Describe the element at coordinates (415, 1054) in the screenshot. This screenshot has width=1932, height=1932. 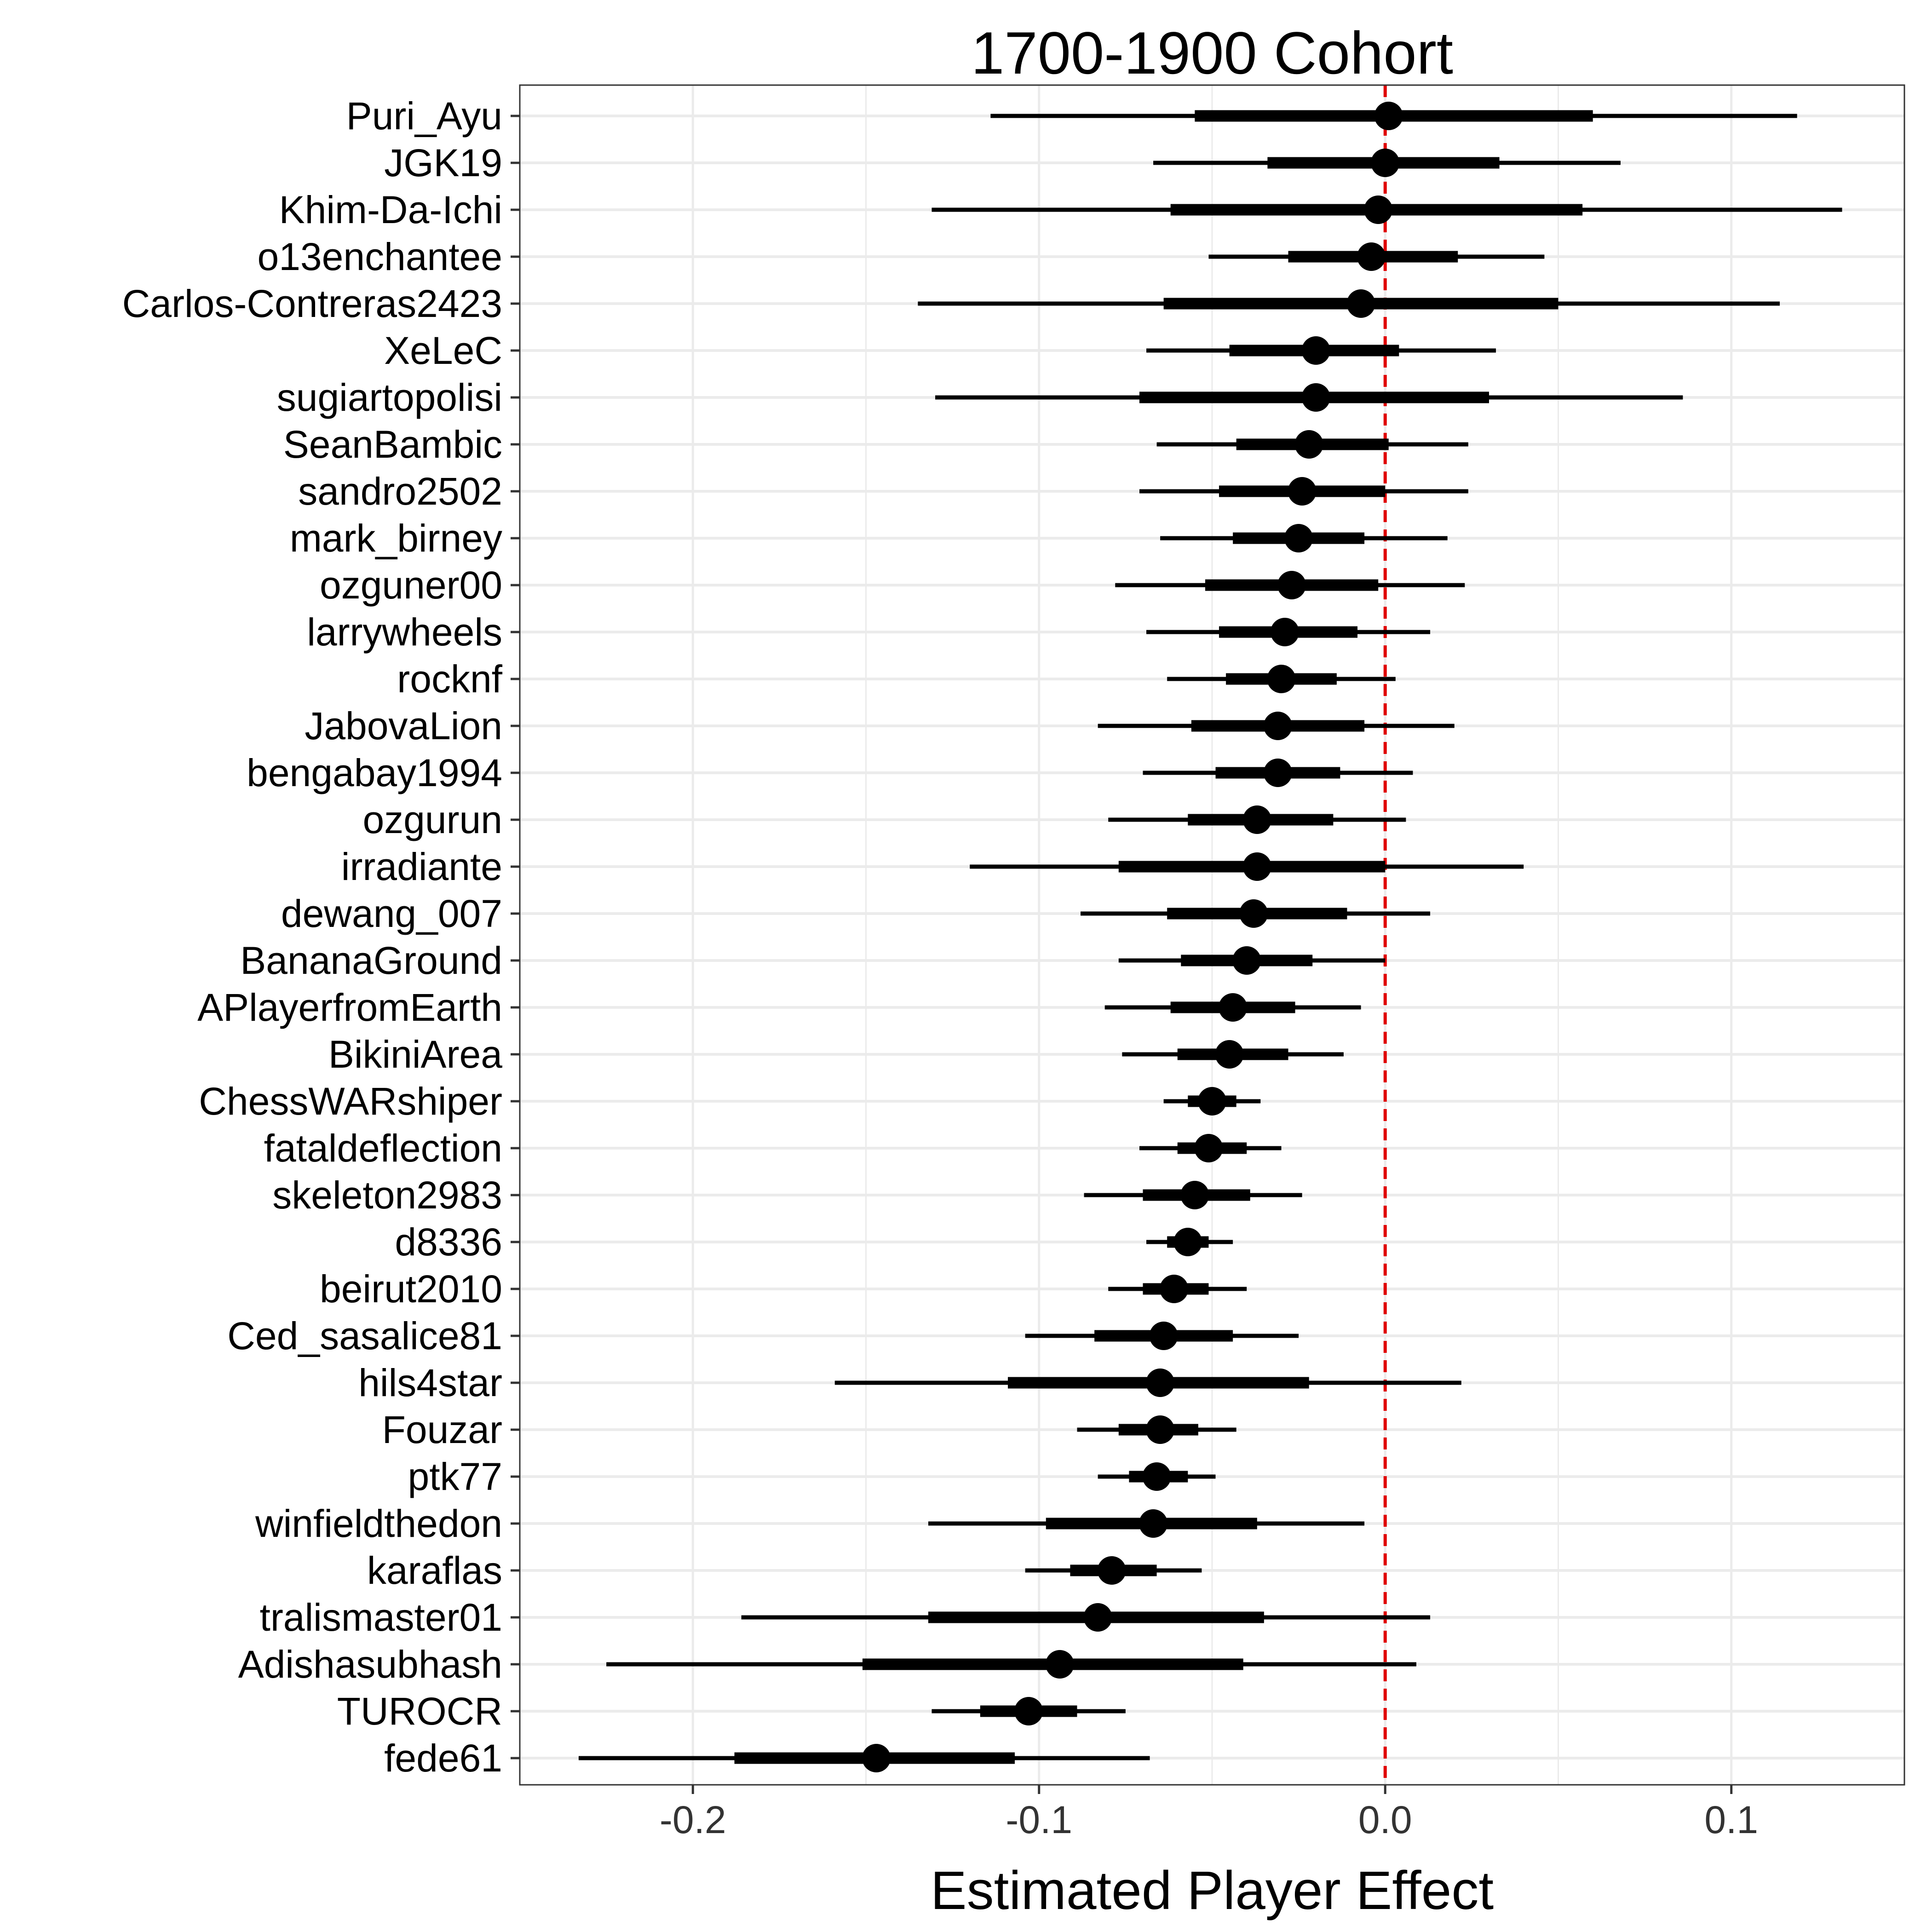
I see `y-tick-label: BikiniArea` at that location.